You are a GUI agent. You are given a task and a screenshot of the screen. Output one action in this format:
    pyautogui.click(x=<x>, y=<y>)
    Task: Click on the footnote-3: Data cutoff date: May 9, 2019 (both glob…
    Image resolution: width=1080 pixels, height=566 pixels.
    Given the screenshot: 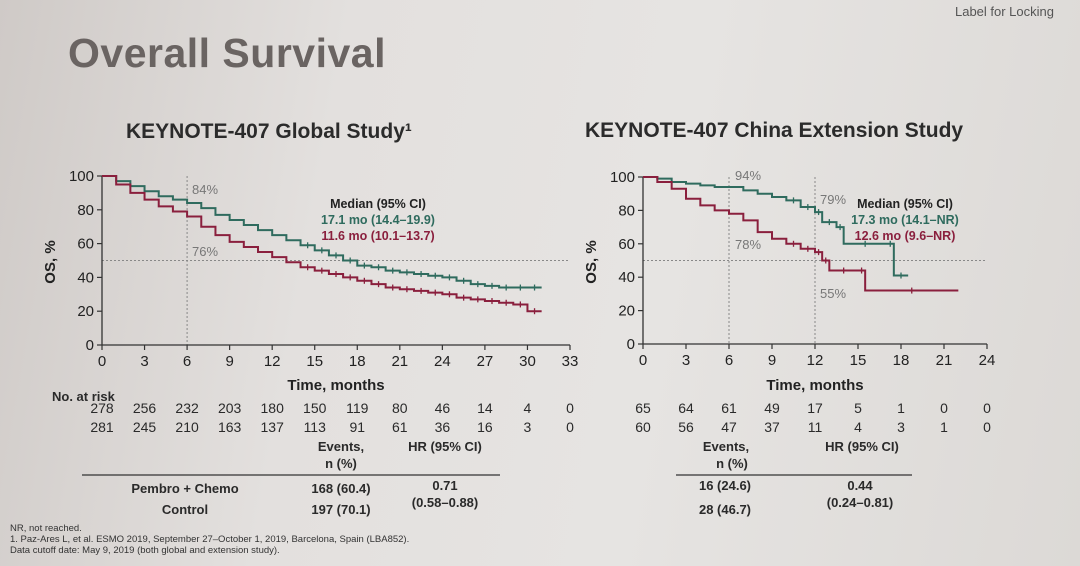 What is the action you would take?
    pyautogui.click(x=145, y=550)
    